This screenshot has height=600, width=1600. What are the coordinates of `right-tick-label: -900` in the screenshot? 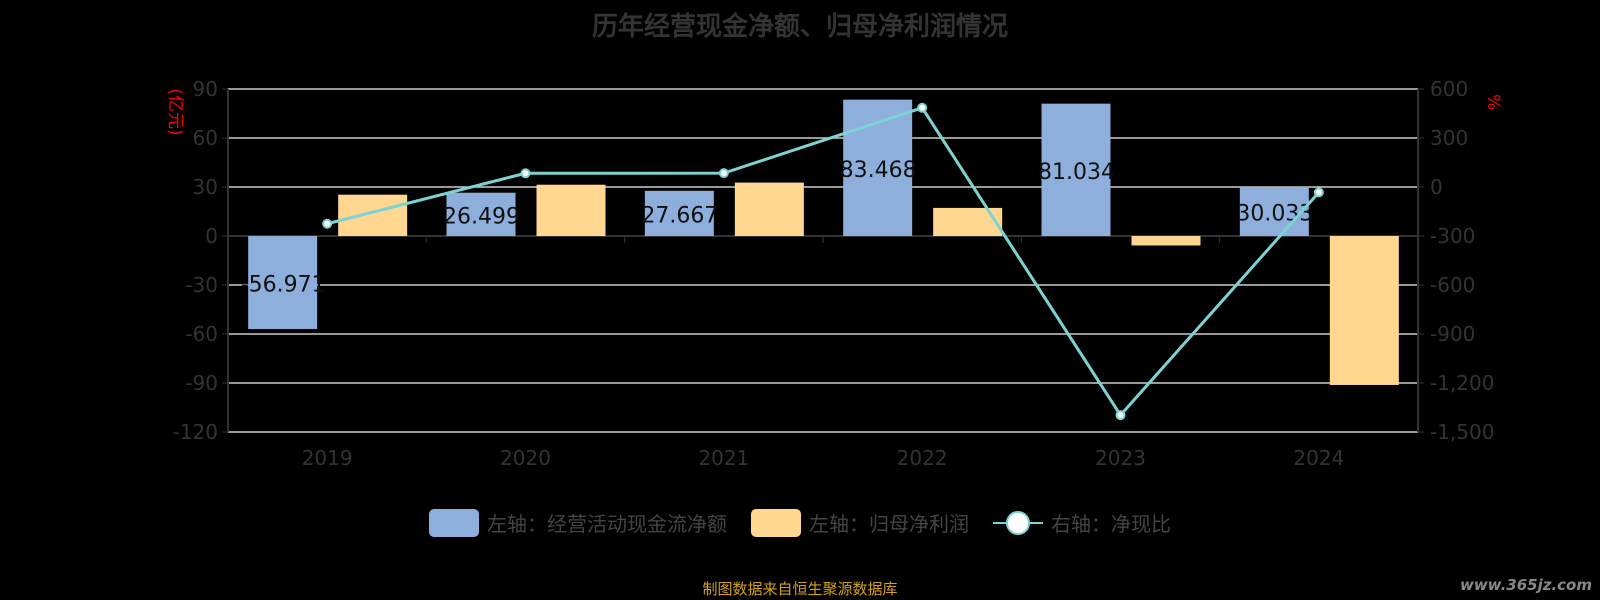 It's located at (1452, 334).